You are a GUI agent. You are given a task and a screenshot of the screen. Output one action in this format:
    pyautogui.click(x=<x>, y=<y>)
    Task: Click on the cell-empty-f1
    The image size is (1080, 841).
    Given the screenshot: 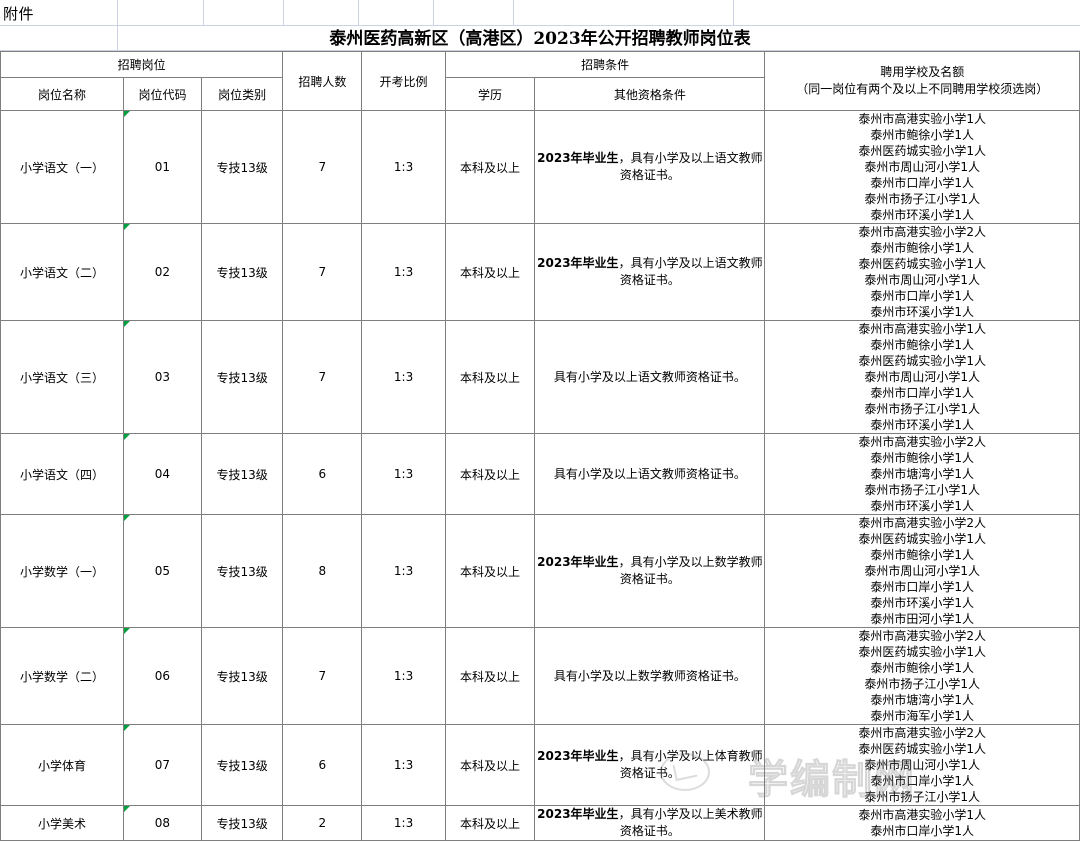 What is the action you would take?
    pyautogui.click(x=474, y=13)
    